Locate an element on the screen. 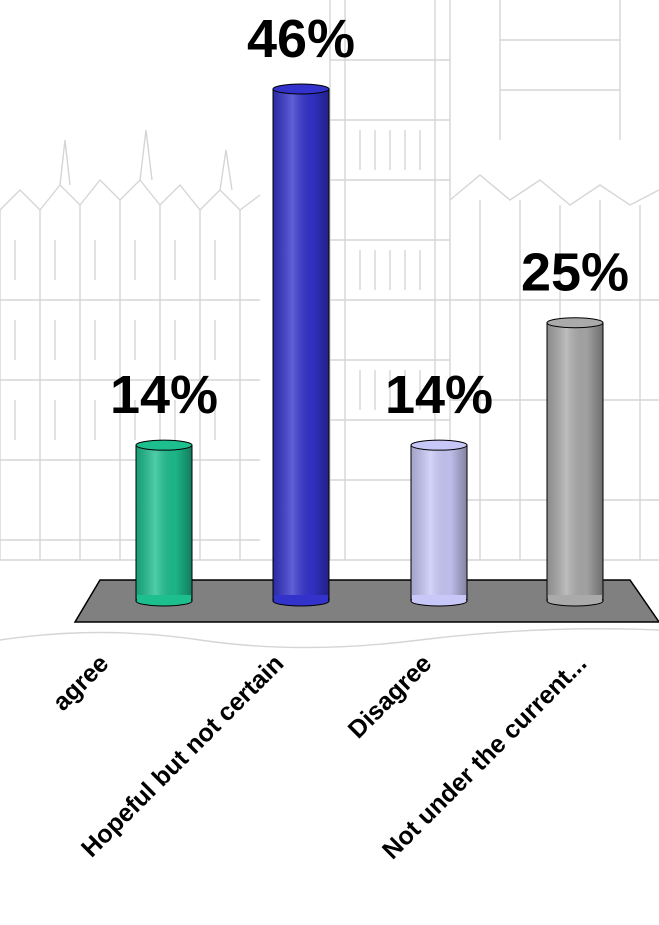 The height and width of the screenshot is (925, 659). value-label-3: 14% is located at coordinates (439, 395).